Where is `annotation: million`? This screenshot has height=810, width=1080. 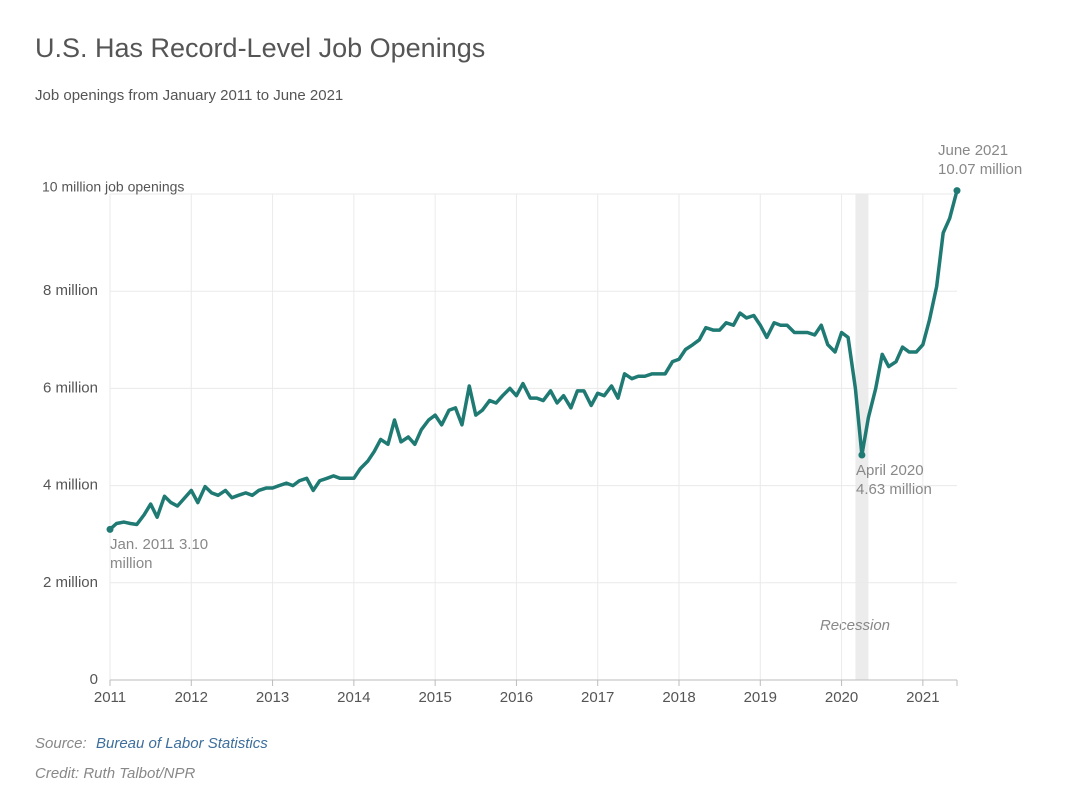 annotation: million is located at coordinates (131, 563).